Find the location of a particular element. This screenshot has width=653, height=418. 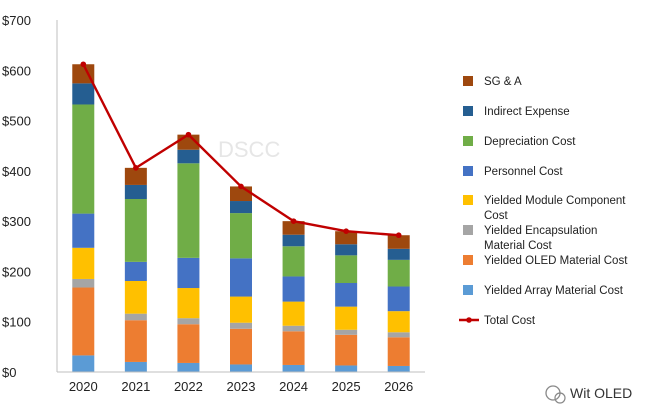

y-tick-label: $700 is located at coordinates (16, 20).